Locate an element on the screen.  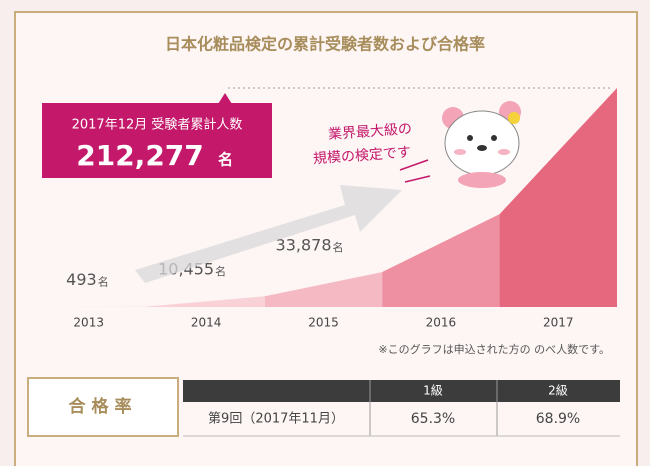
pass-rate-label: 合格率 is located at coordinates (103, 406).